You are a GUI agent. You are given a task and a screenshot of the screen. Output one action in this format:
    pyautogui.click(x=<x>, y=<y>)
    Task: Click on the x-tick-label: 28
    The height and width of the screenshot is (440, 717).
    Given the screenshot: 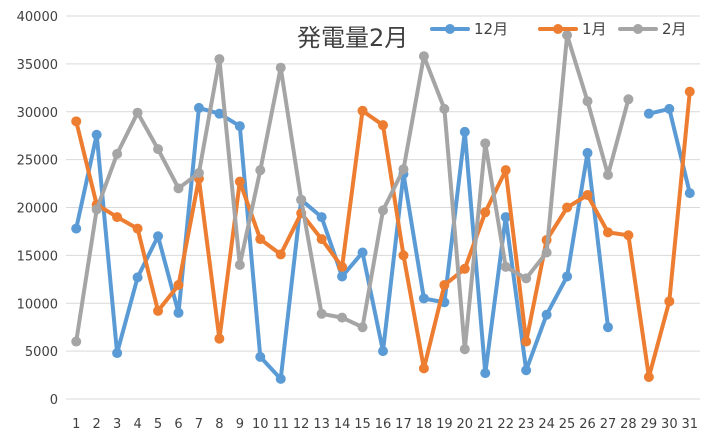 What is the action you would take?
    pyautogui.click(x=628, y=424)
    